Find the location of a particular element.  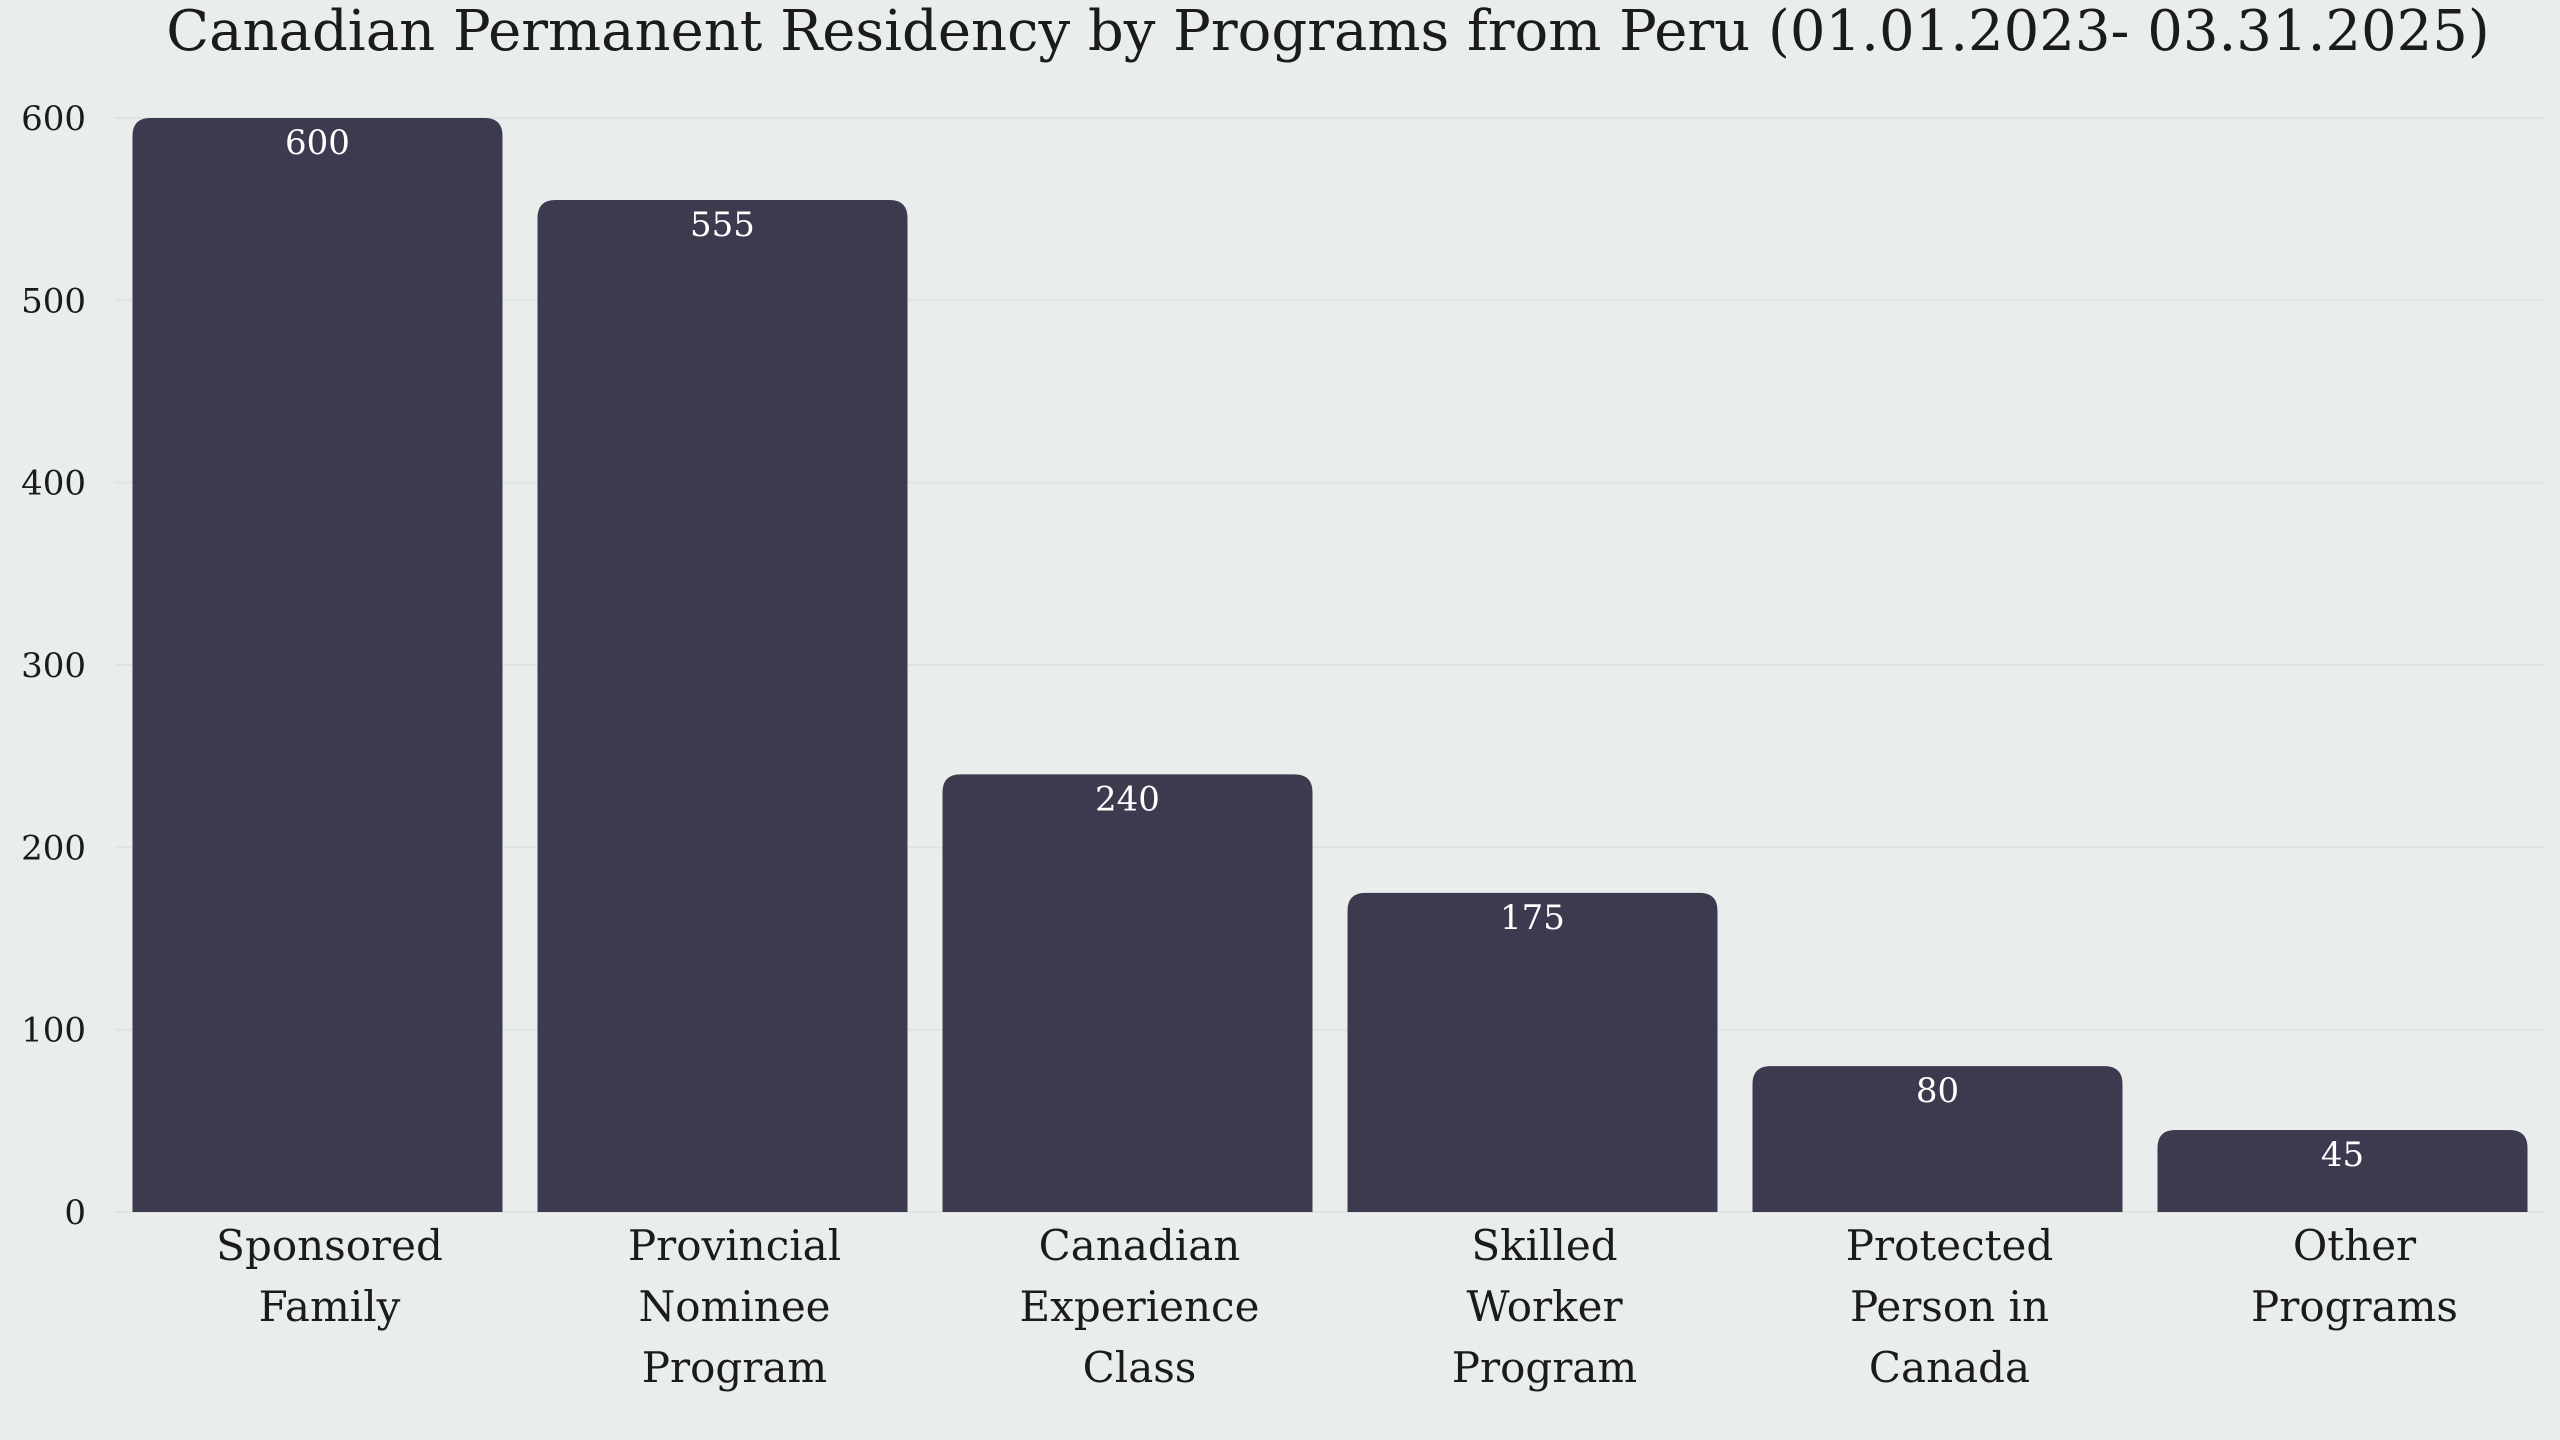

x-tick-label-line: Person in is located at coordinates (1949, 1306).